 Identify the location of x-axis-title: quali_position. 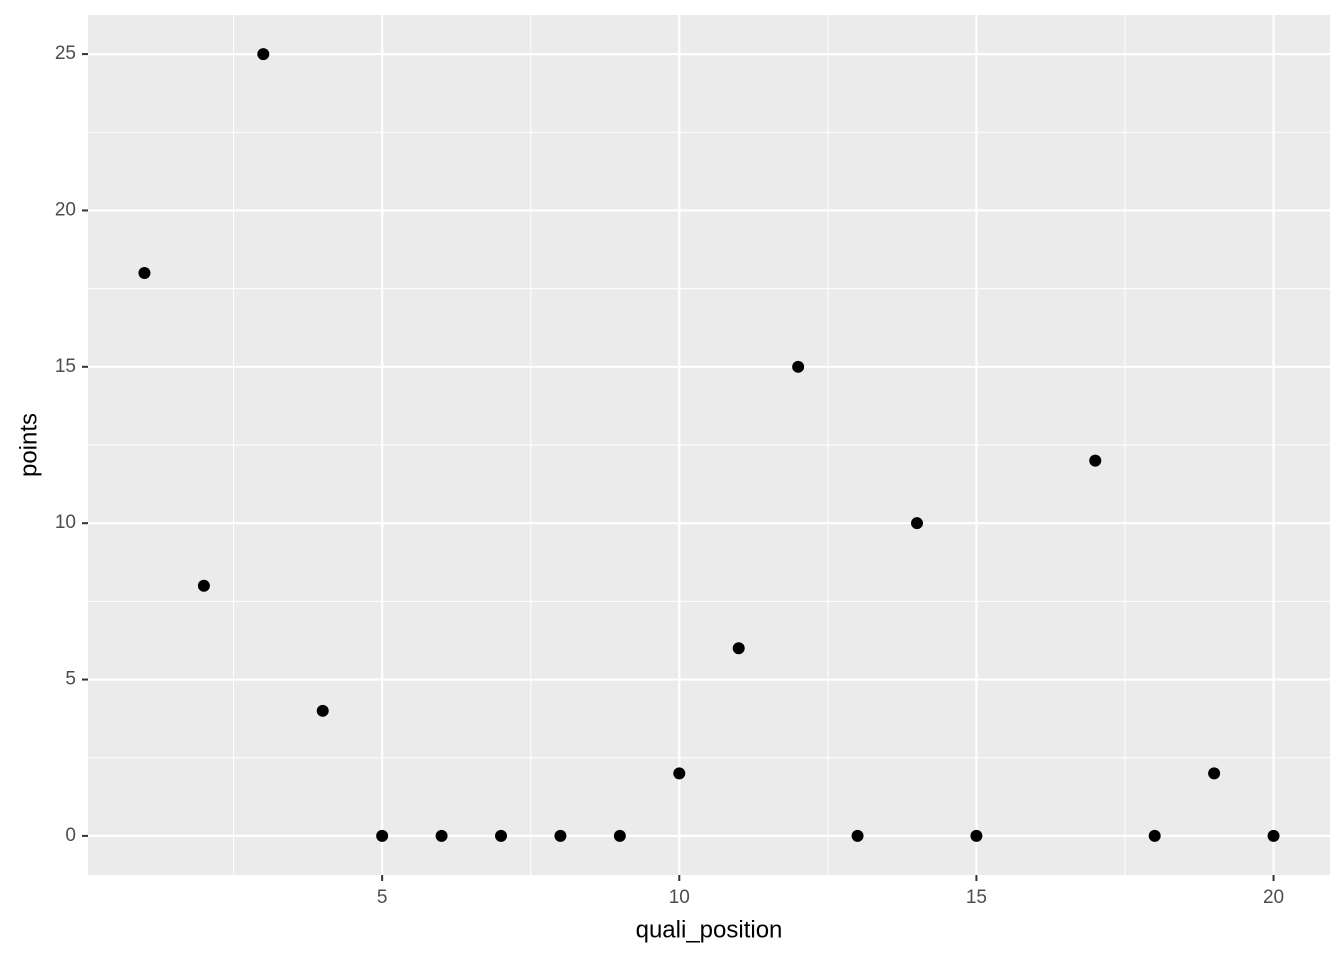
(709, 929).